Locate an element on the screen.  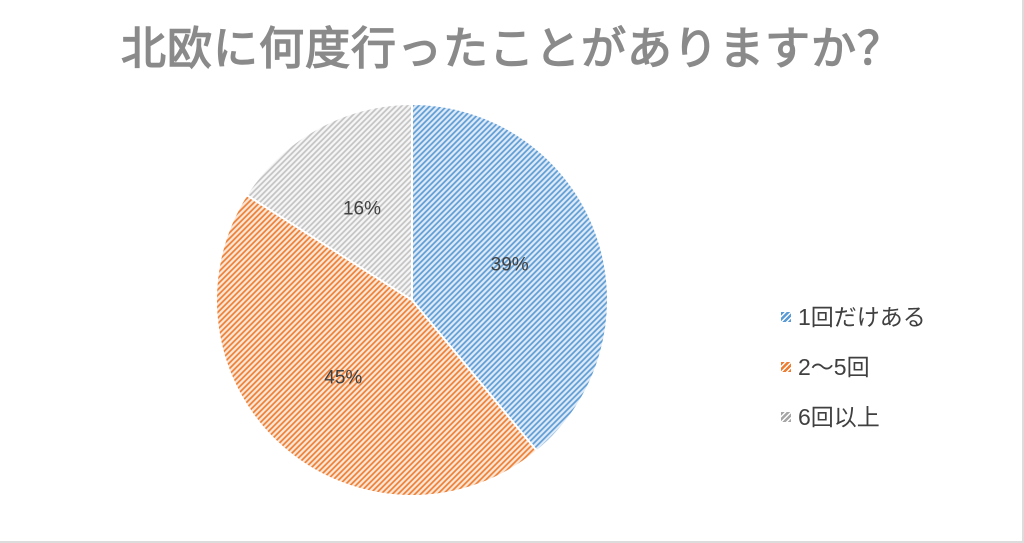
legend-item: 2〜5回 is located at coordinates (853, 367).